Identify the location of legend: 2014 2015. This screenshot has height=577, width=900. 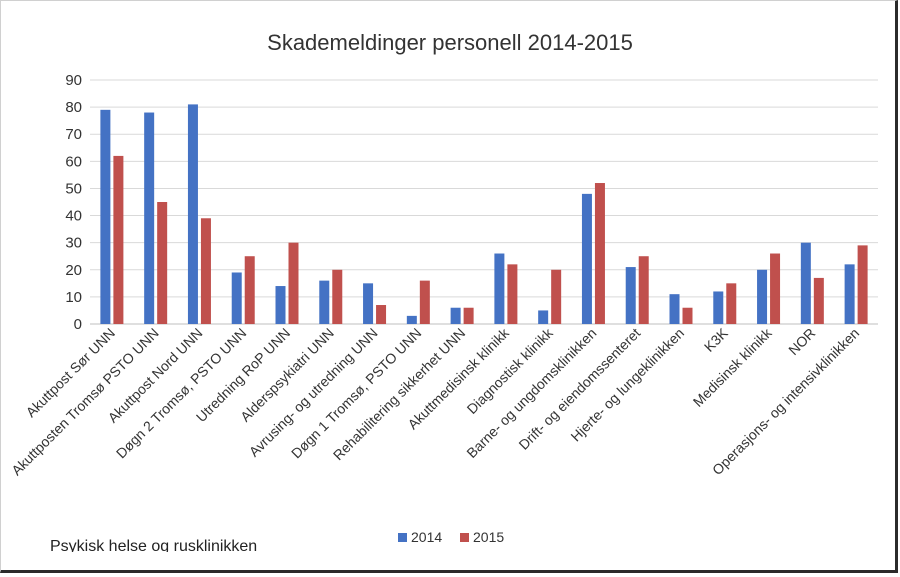
(451, 537).